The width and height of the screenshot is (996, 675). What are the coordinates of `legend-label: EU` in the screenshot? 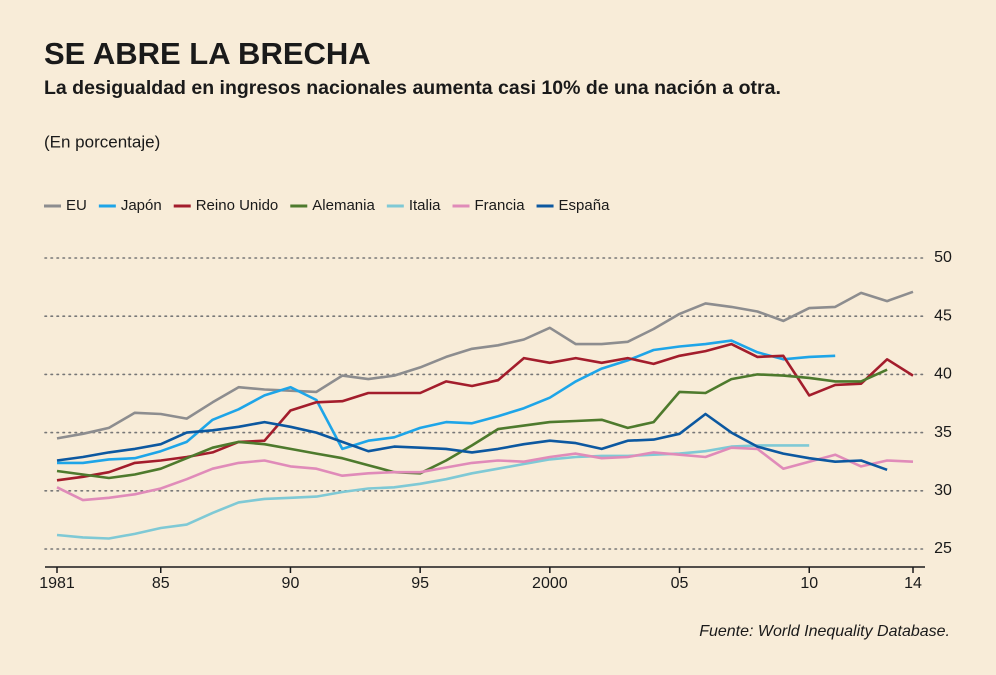 It's located at (76, 205).